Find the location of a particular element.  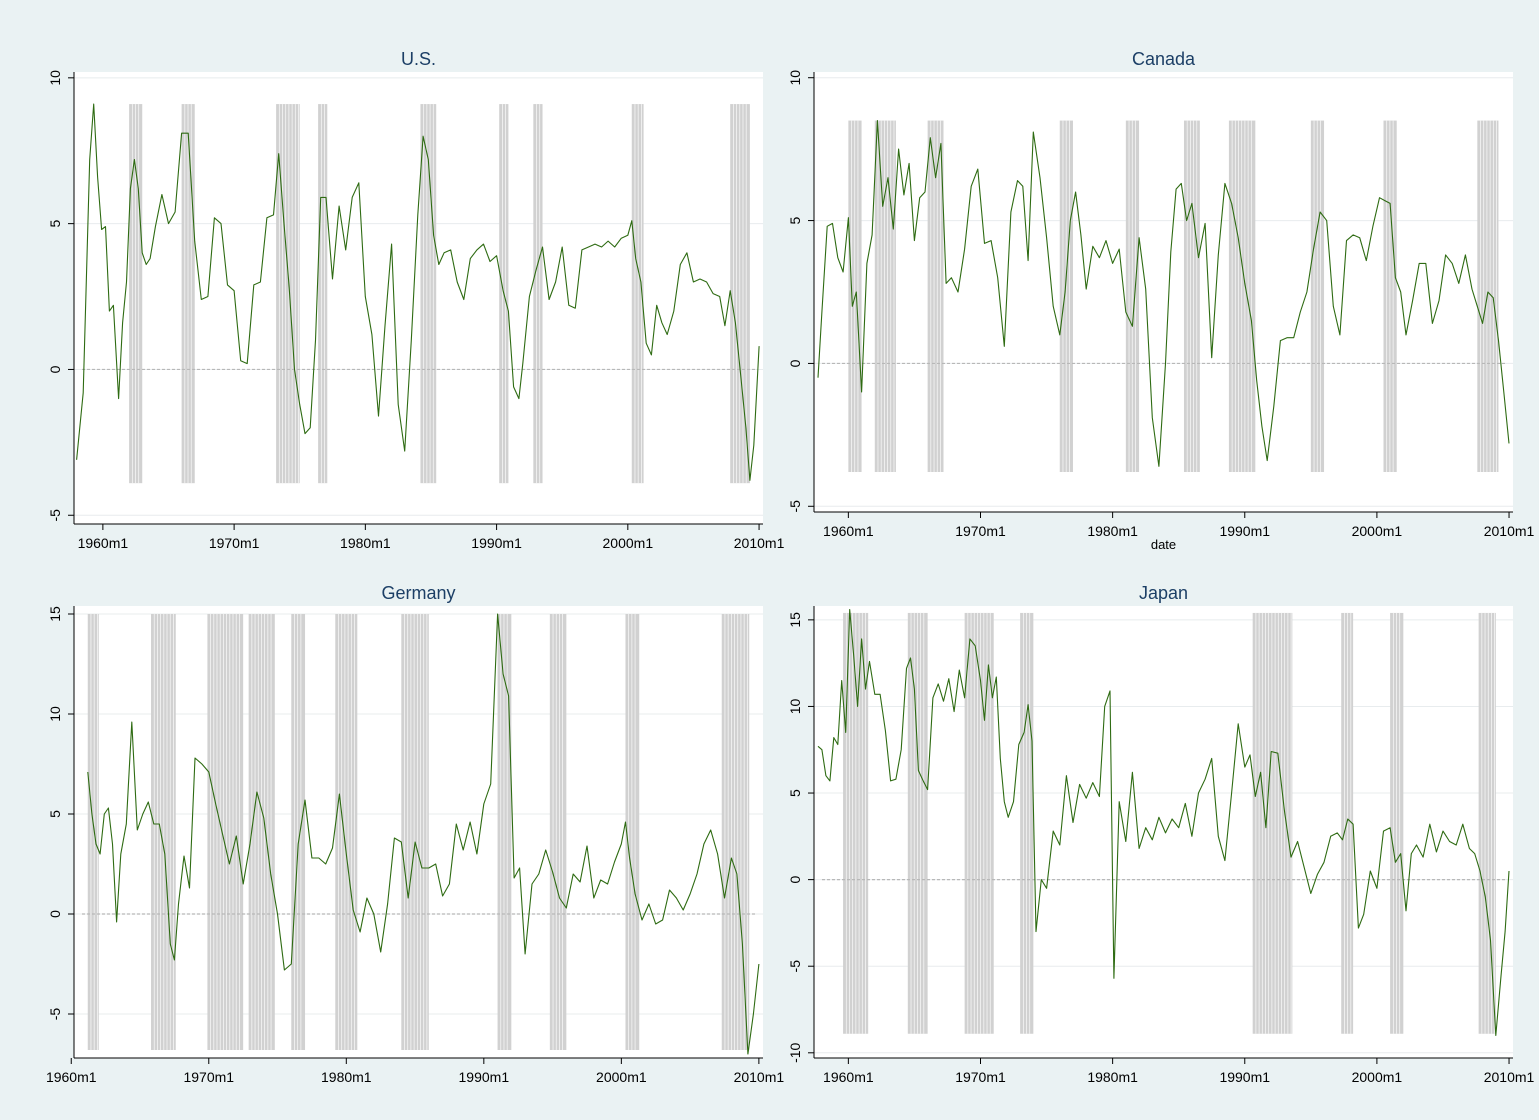

y-tick-label: -10 is located at coordinates (795, 1052).